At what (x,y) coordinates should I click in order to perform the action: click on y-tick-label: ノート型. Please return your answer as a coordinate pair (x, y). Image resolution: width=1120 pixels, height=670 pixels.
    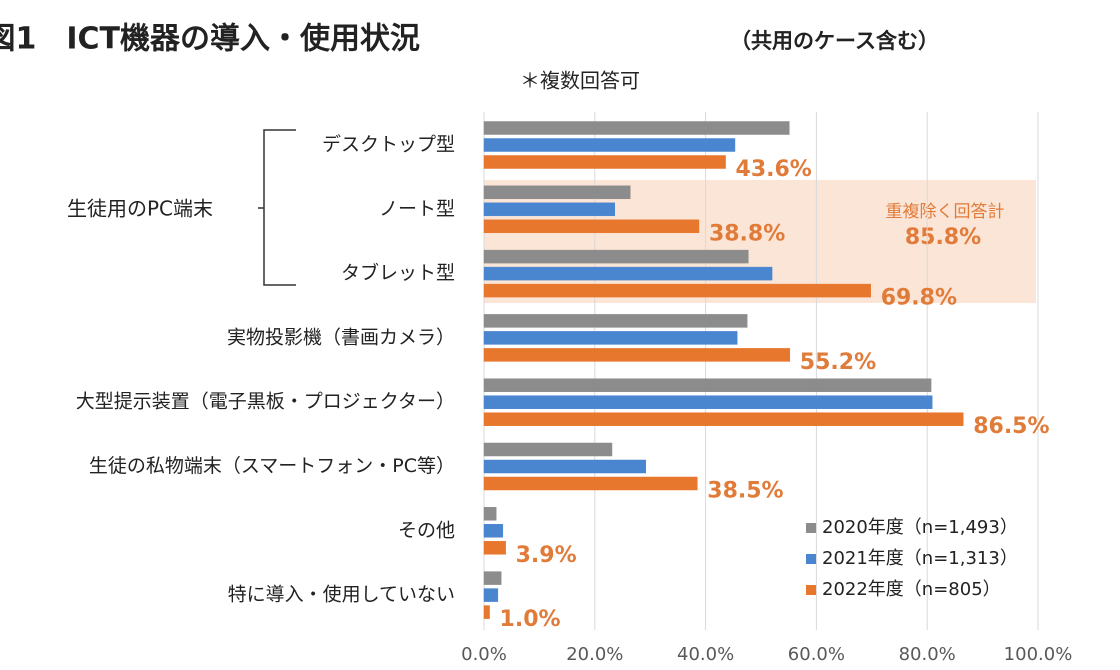
    Looking at the image, I should click on (417, 209).